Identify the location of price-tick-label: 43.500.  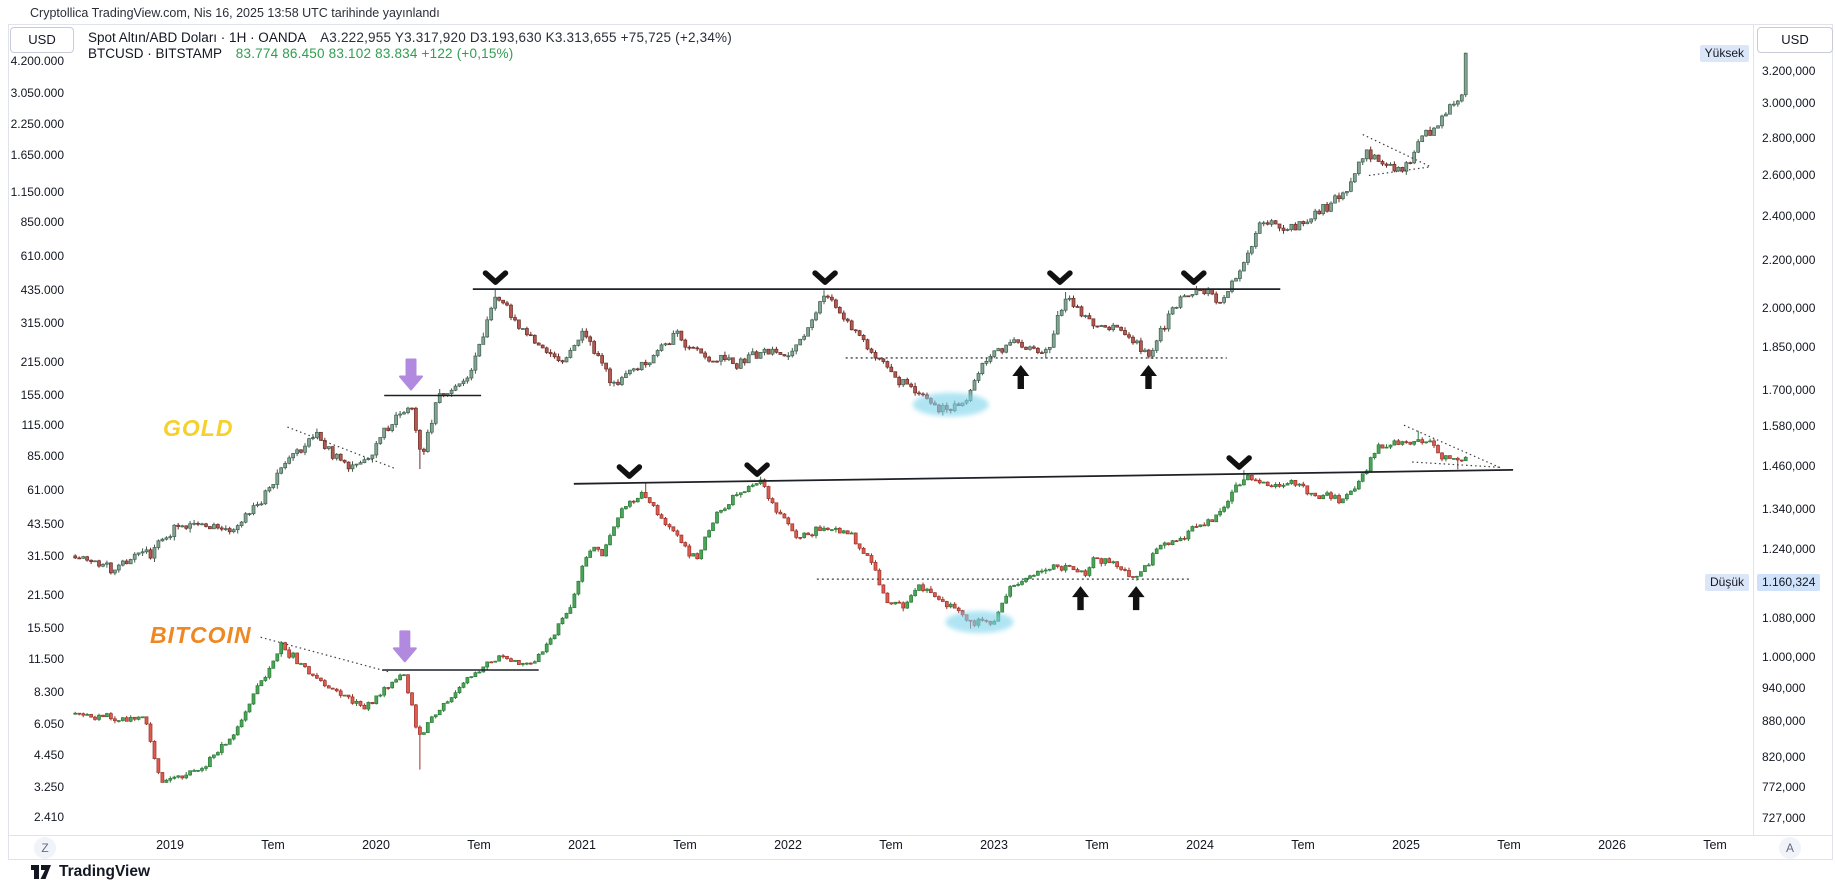
(45, 523).